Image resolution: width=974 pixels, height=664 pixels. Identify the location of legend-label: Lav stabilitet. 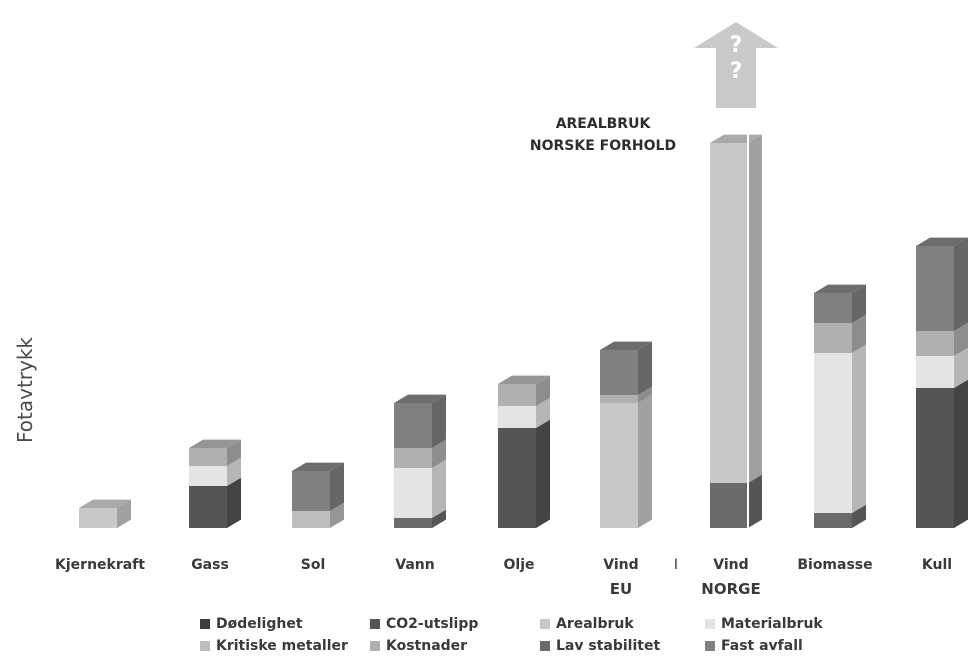
(608, 646).